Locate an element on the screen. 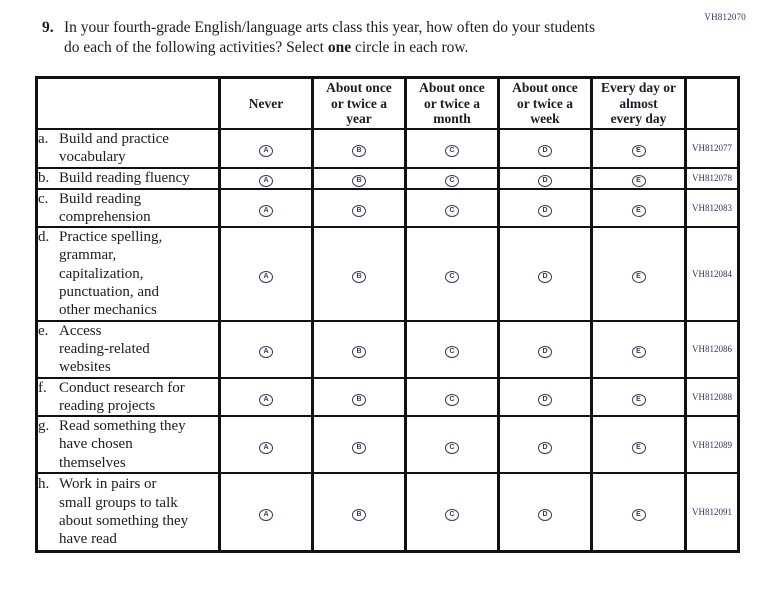  row-item-code: VH812088 is located at coordinates (712, 397).